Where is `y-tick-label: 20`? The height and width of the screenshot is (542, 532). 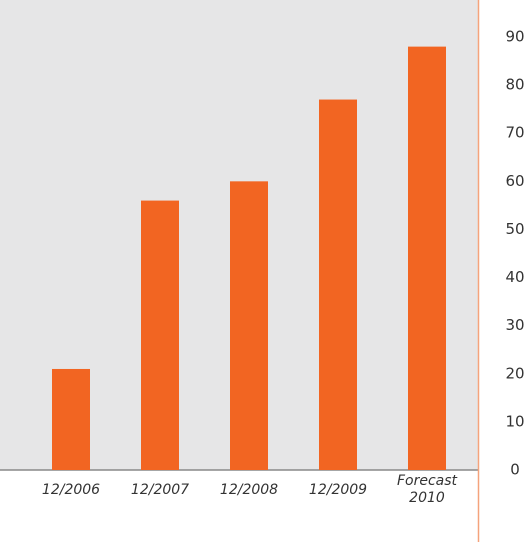
y-tick-label: 20 is located at coordinates (514, 373).